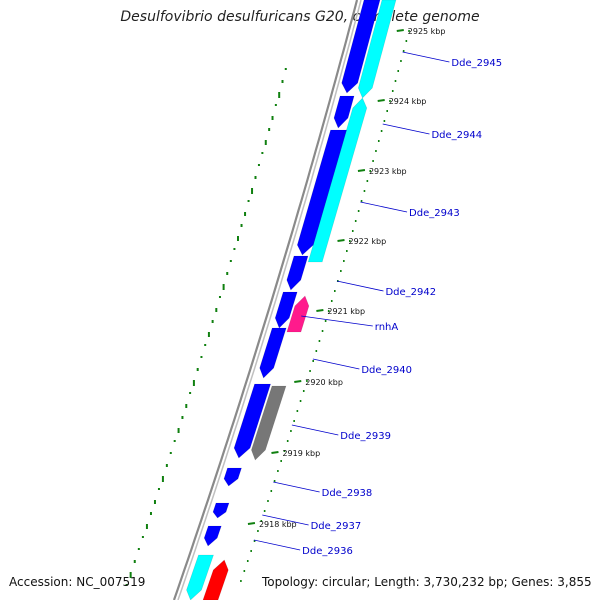  I want to click on ruler-mark-label: 2921 kbp, so click(346, 311).